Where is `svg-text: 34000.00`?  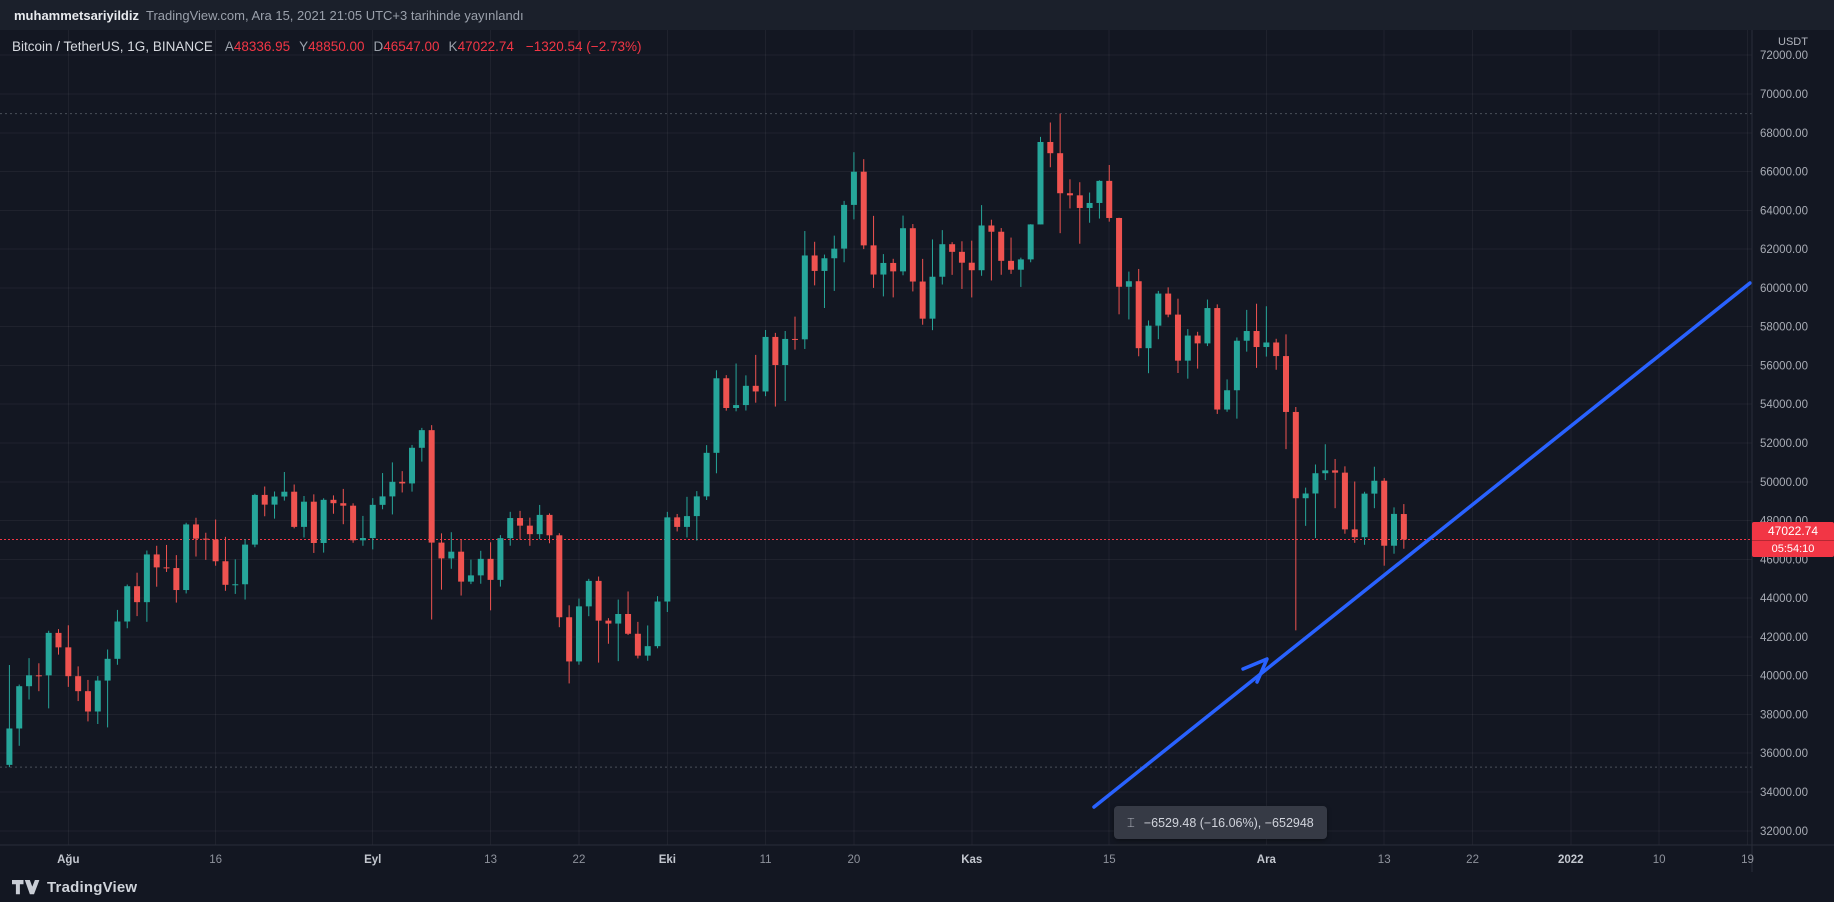
svg-text: 34000.00 is located at coordinates (1784, 793).